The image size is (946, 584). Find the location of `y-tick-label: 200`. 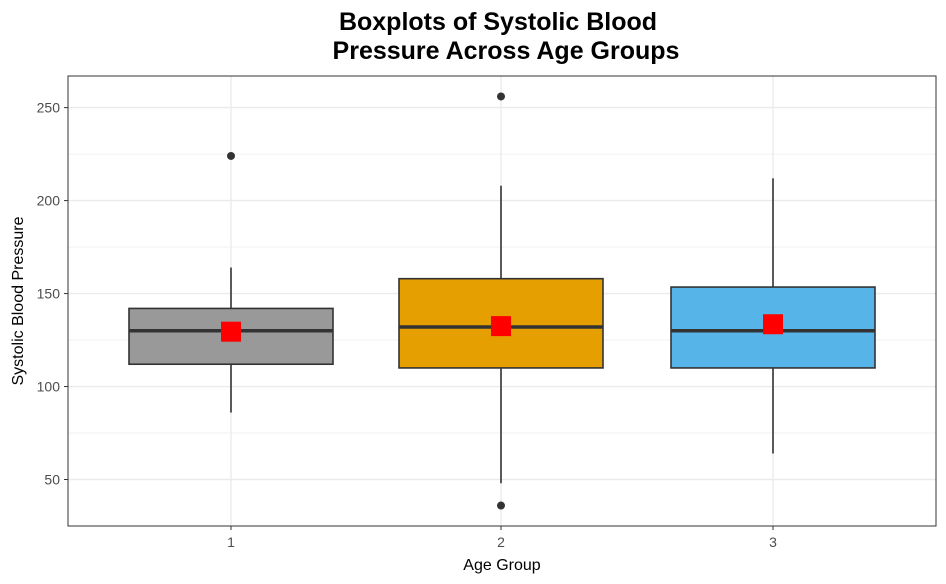

y-tick-label: 200 is located at coordinates (49, 201).